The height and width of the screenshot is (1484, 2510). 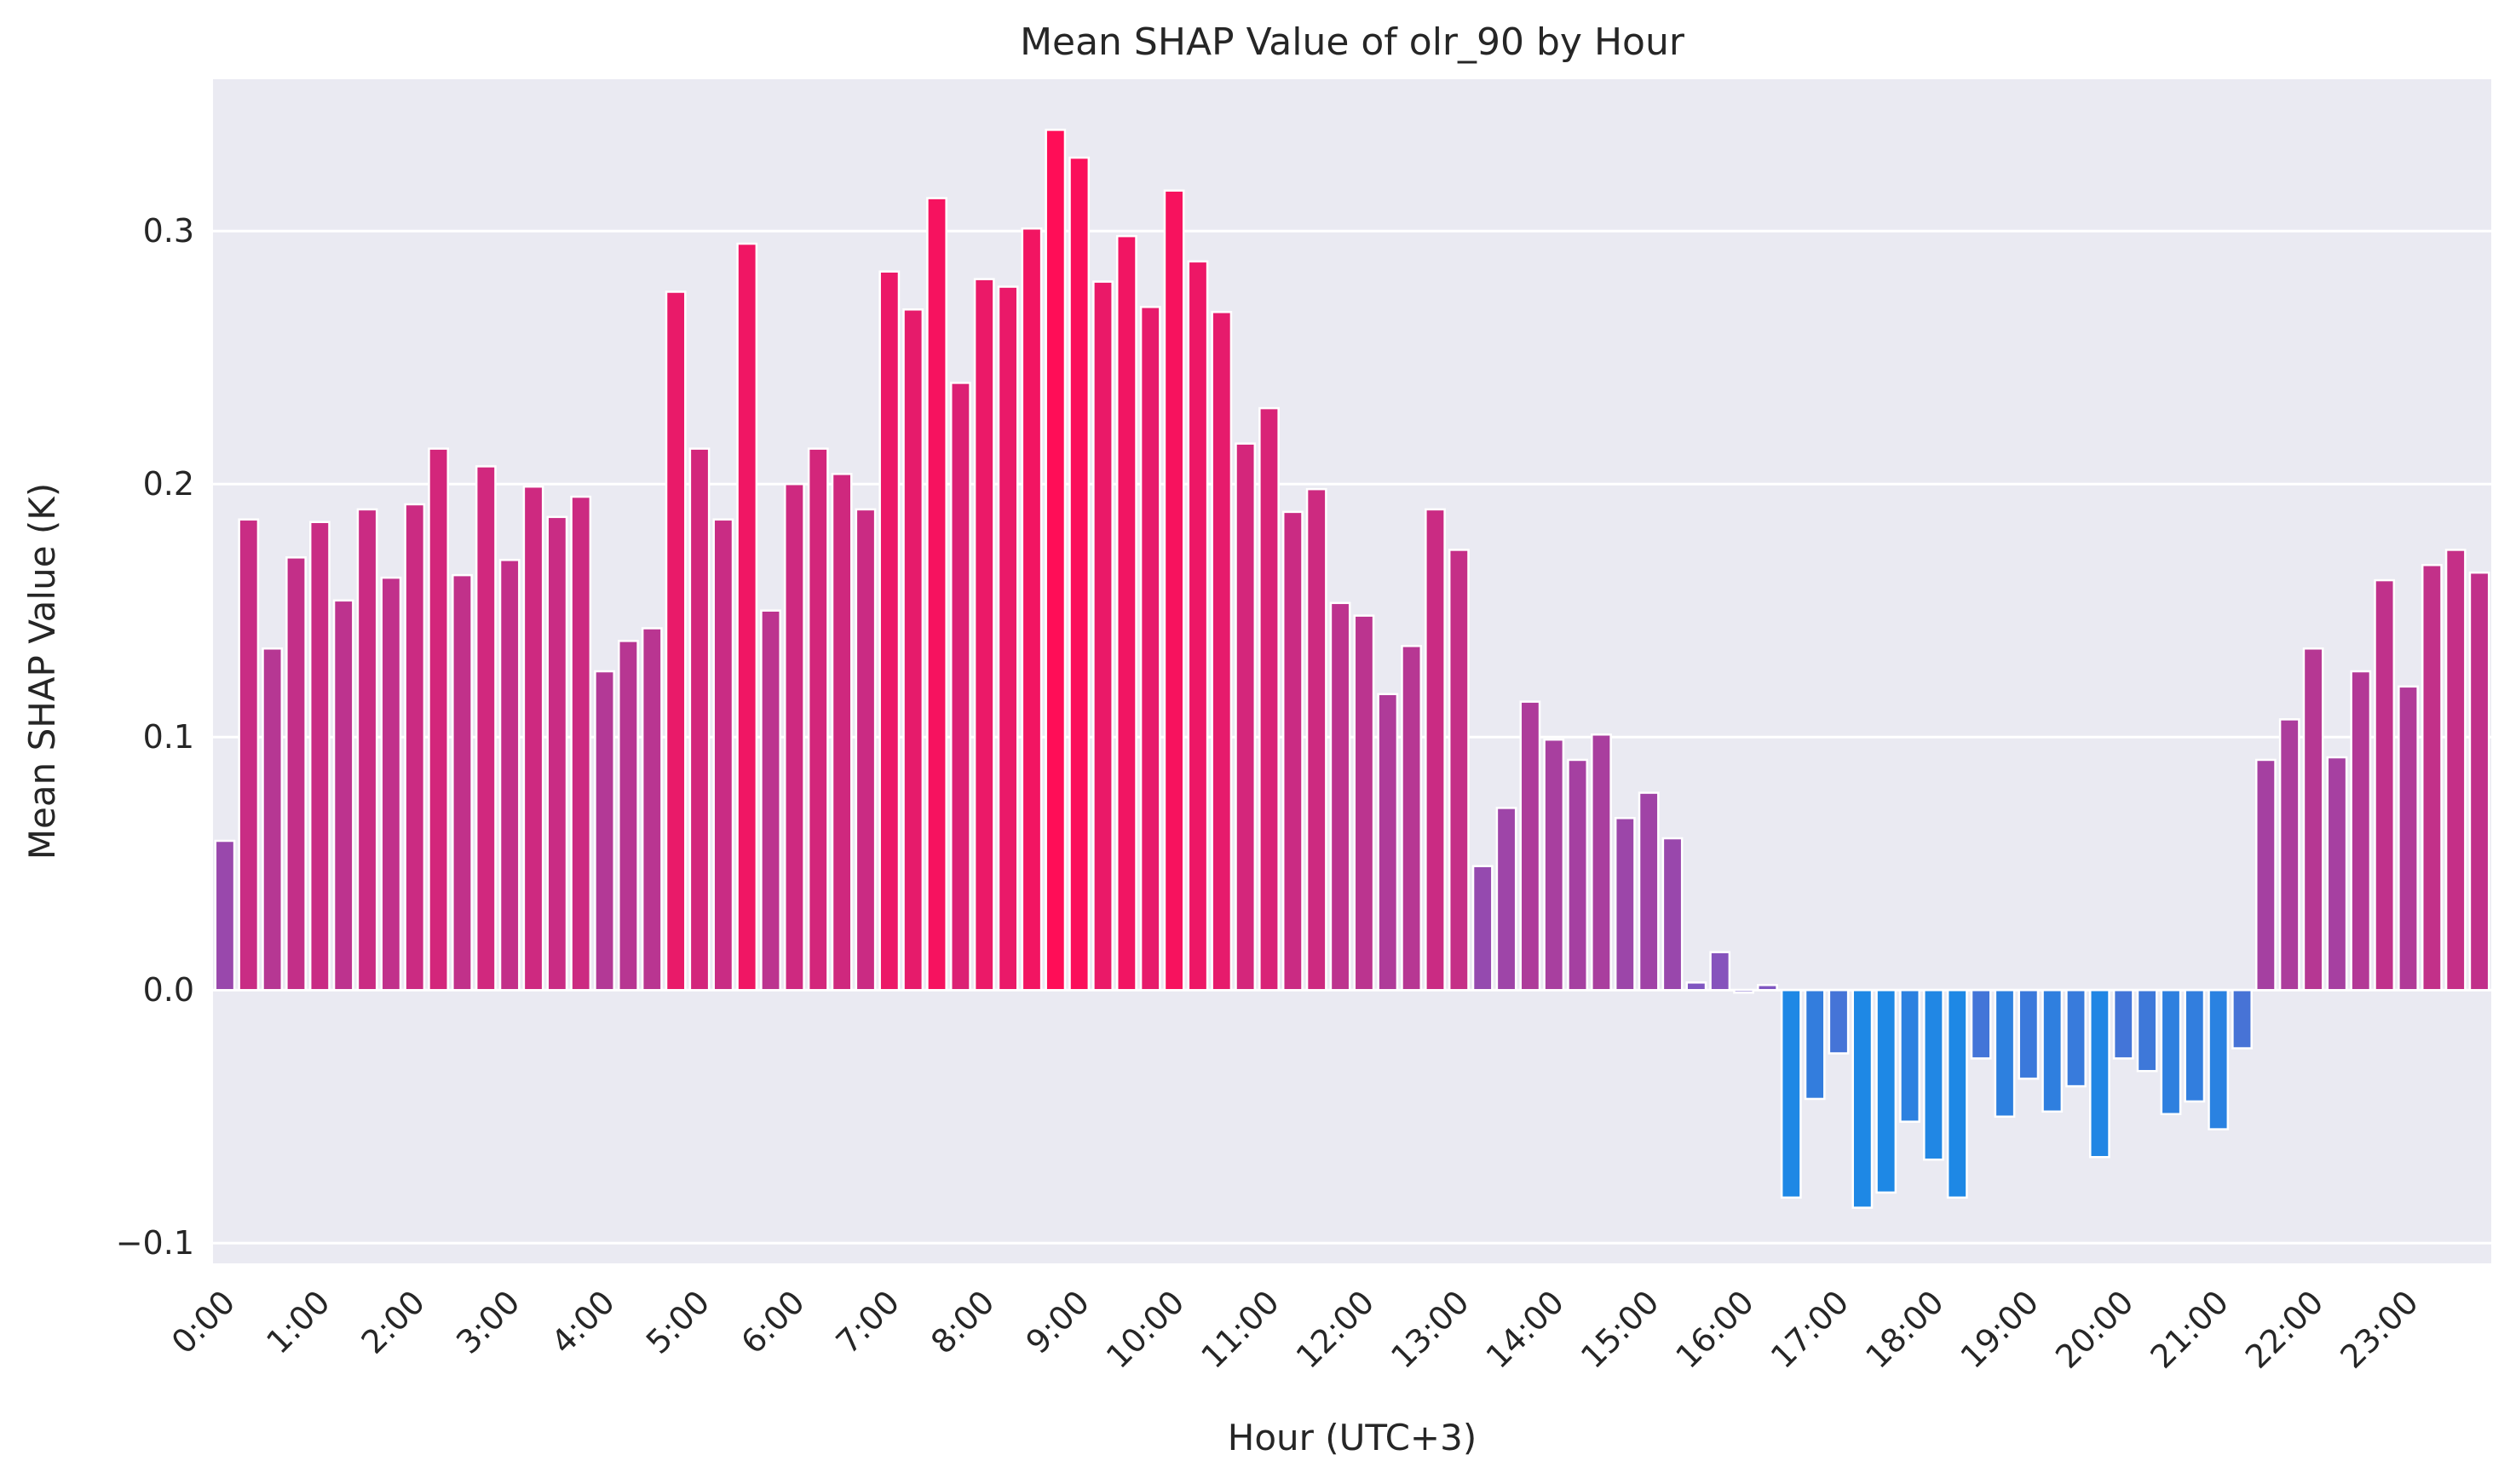 I want to click on x-tick-label: 7:00, so click(x=868, y=1321).